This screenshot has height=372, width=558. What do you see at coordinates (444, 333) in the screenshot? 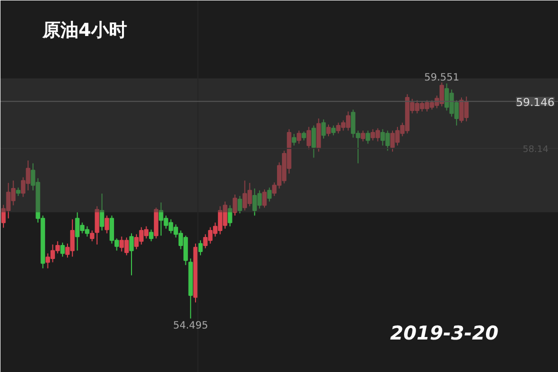
I see `text: 2019-3-20` at bounding box center [444, 333].